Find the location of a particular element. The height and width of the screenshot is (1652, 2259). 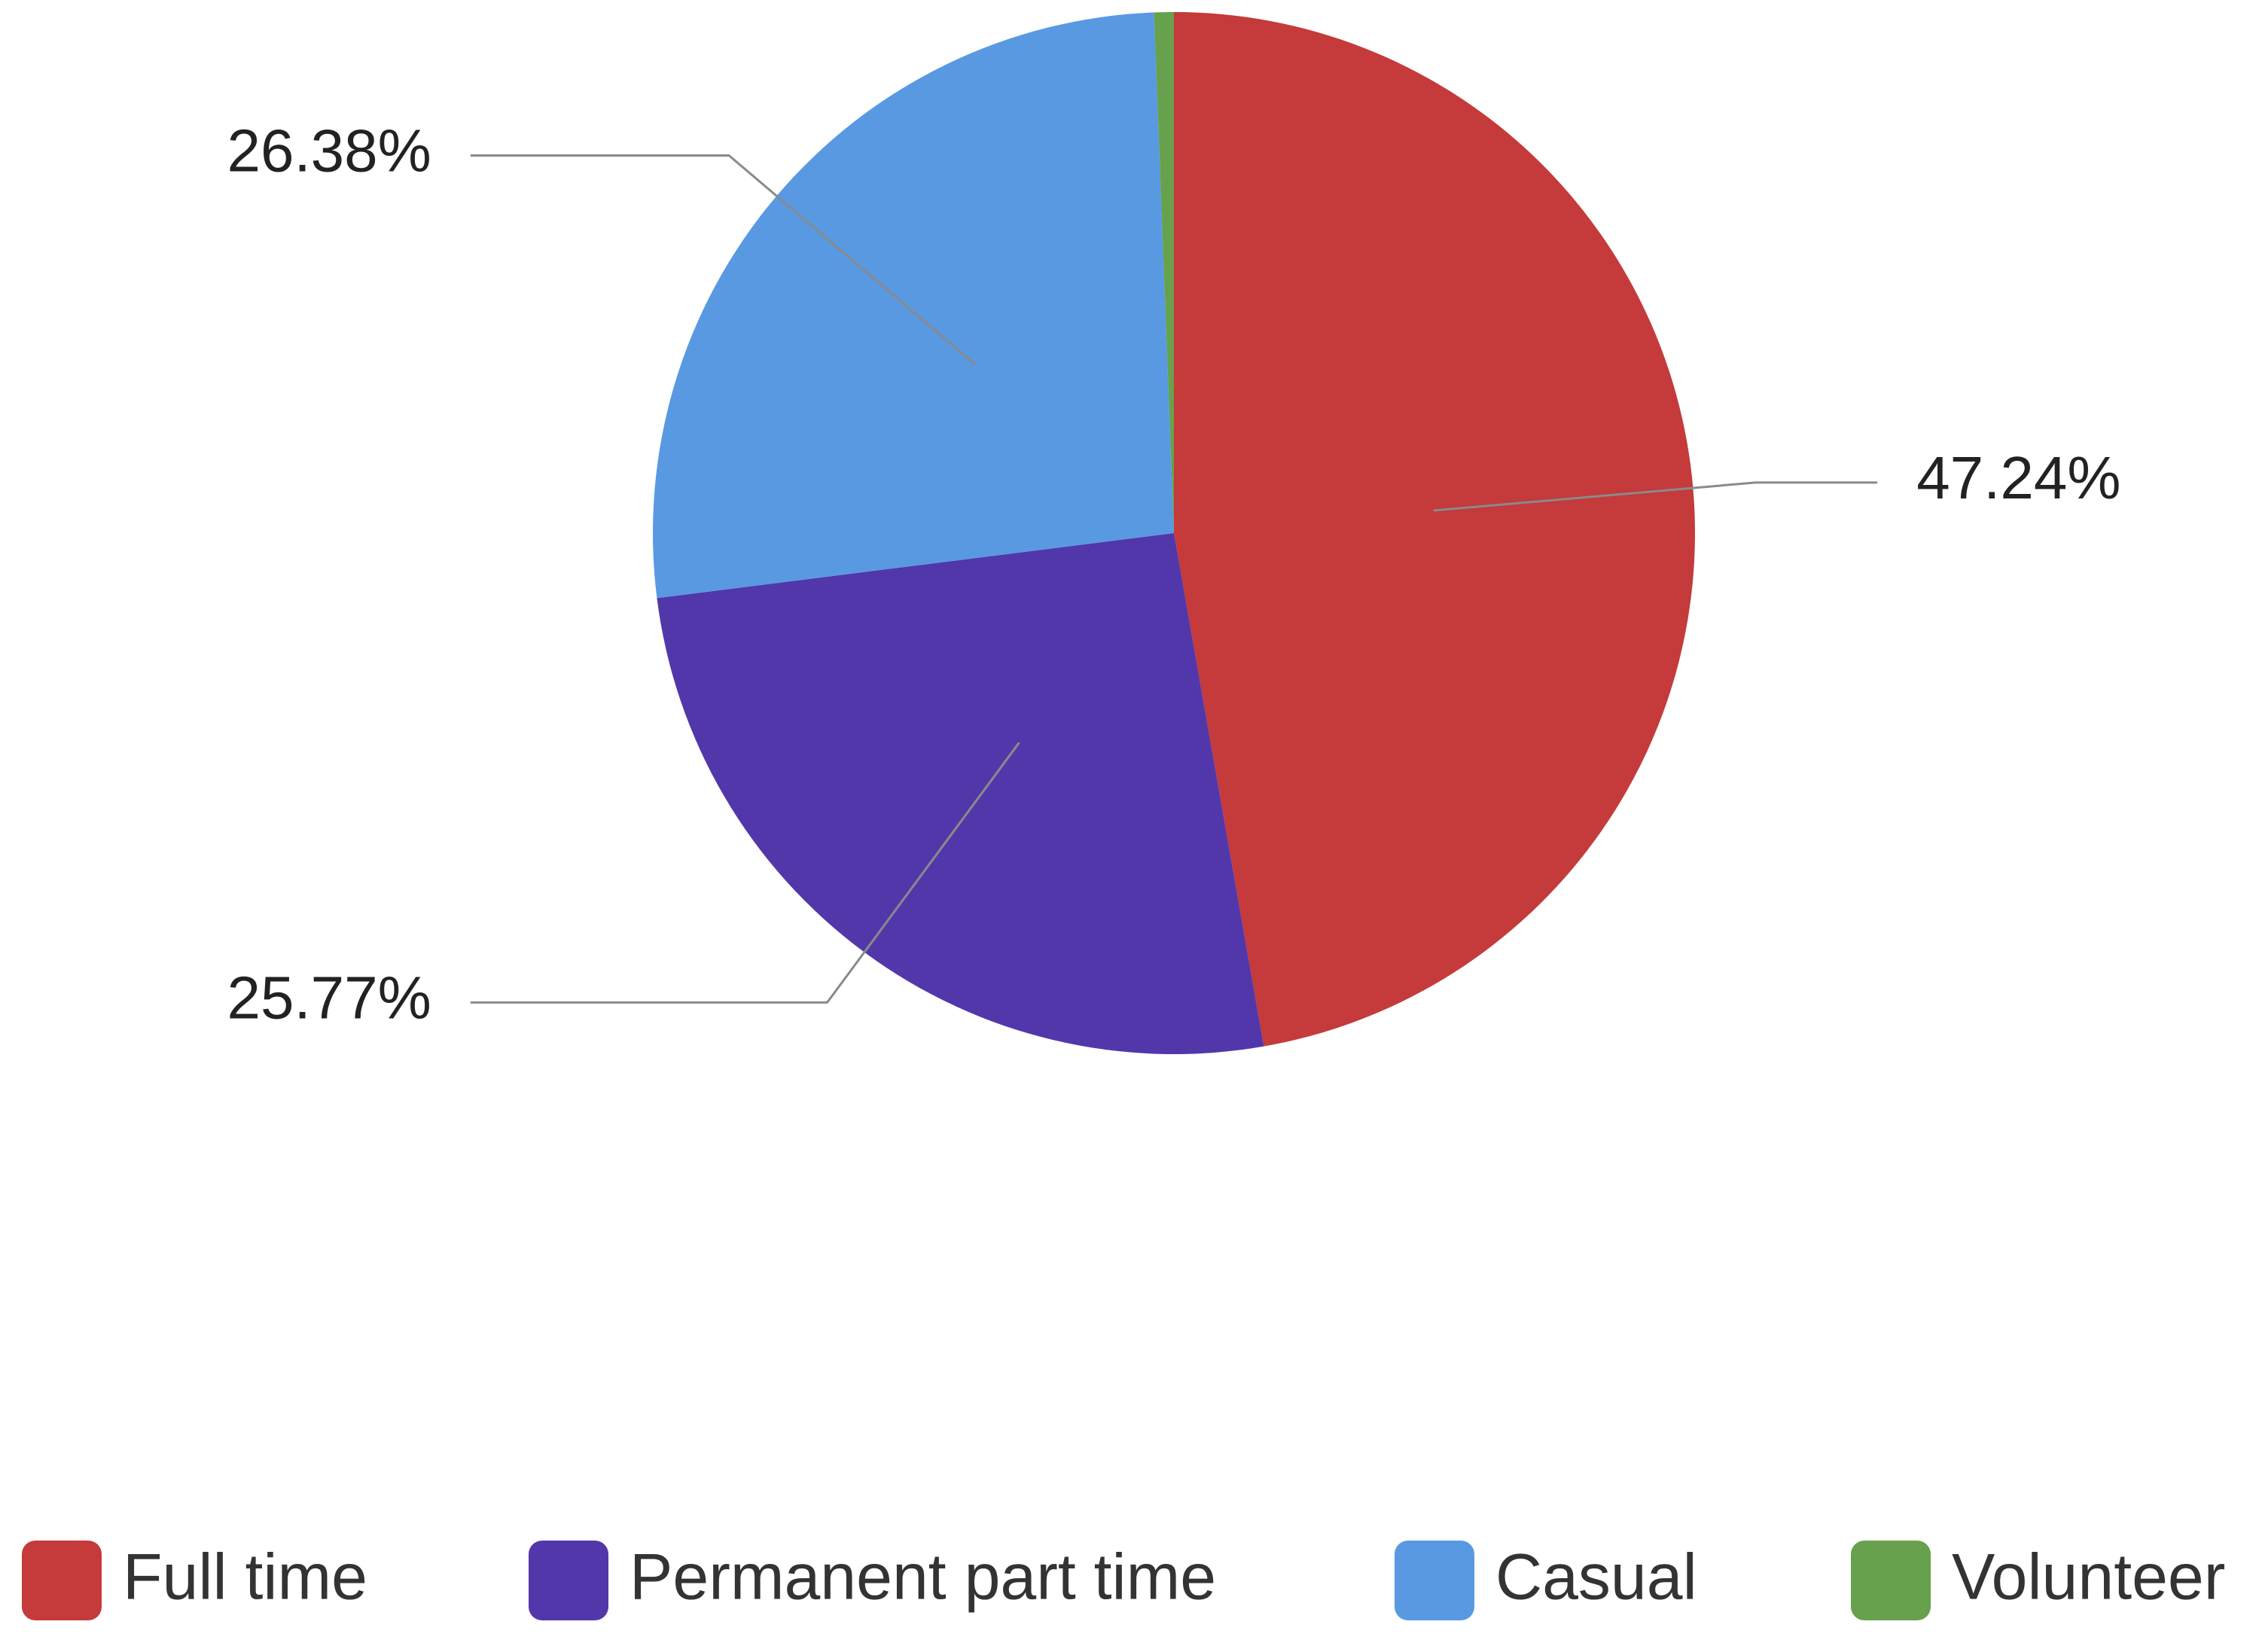

value-label: 26.38% is located at coordinates (329, 150).